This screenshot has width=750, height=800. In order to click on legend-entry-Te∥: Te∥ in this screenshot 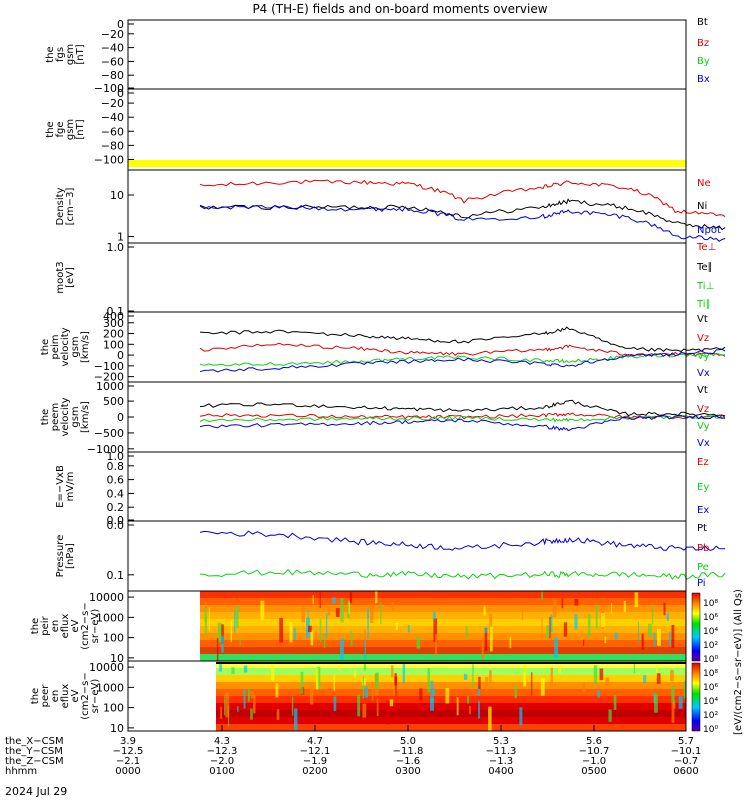, I will do `click(704, 267)`.